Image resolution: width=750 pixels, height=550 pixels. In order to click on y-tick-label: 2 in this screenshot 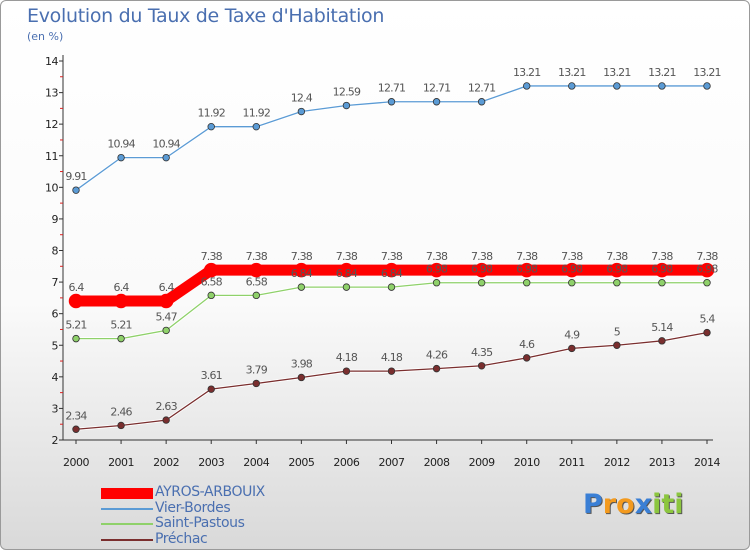, I will do `click(55, 440)`.